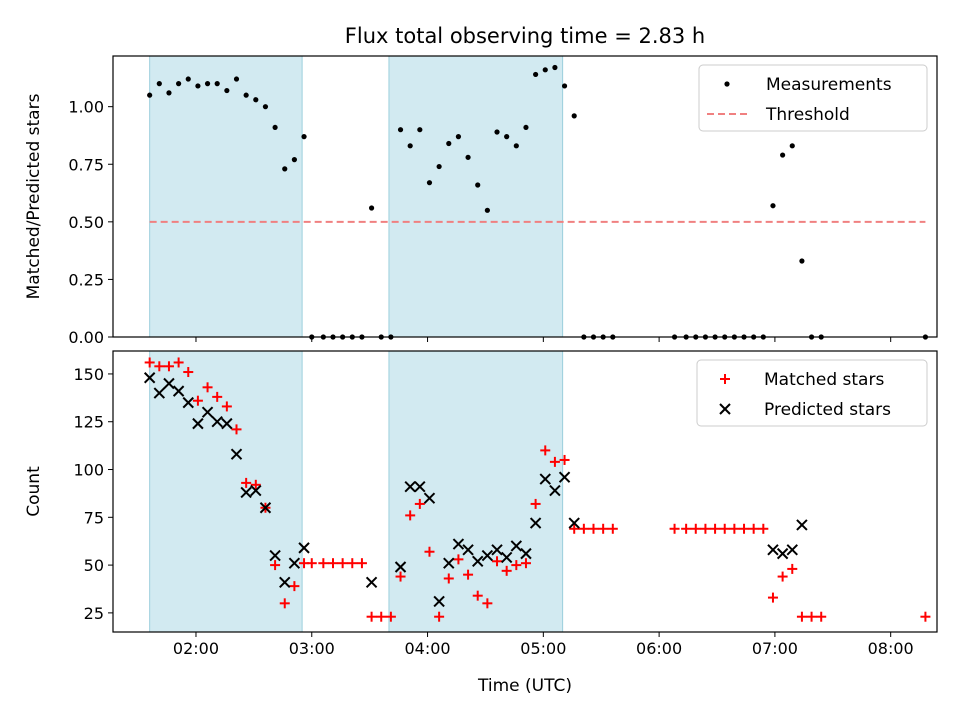  Describe the element at coordinates (88, 470) in the screenshot. I see `y-tick-label: 100` at that location.